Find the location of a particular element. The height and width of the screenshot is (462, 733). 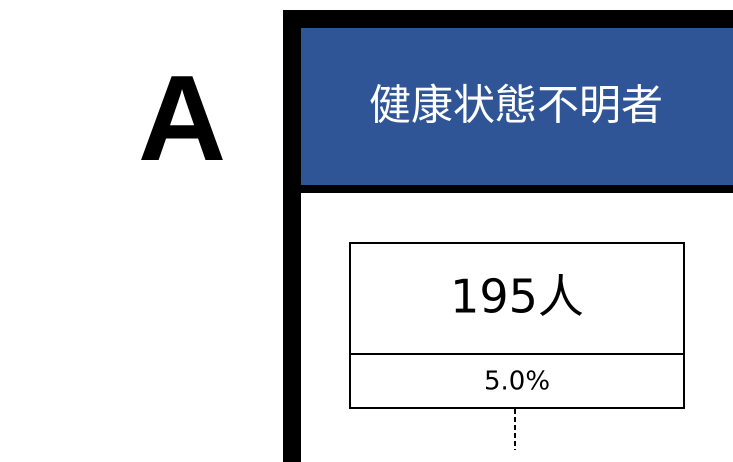

count-text: 195人 is located at coordinates (517, 297).